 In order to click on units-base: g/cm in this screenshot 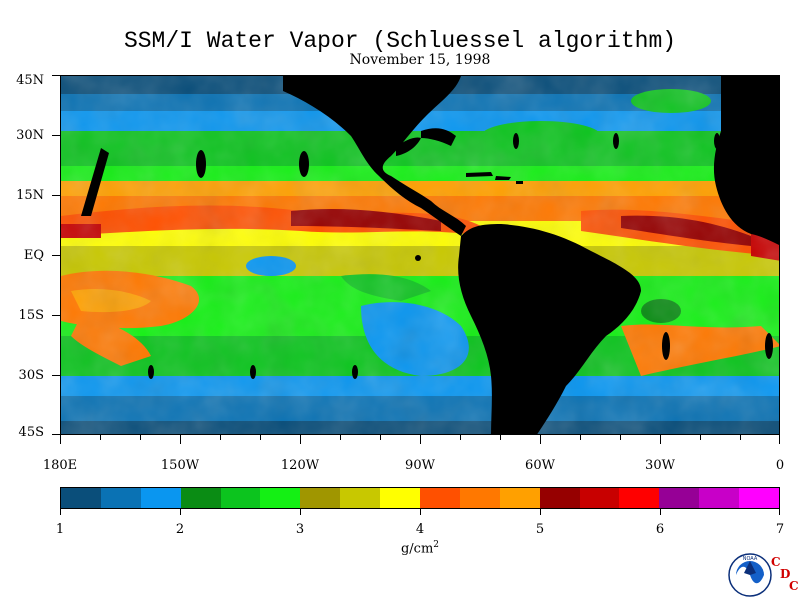, I will do `click(417, 549)`.